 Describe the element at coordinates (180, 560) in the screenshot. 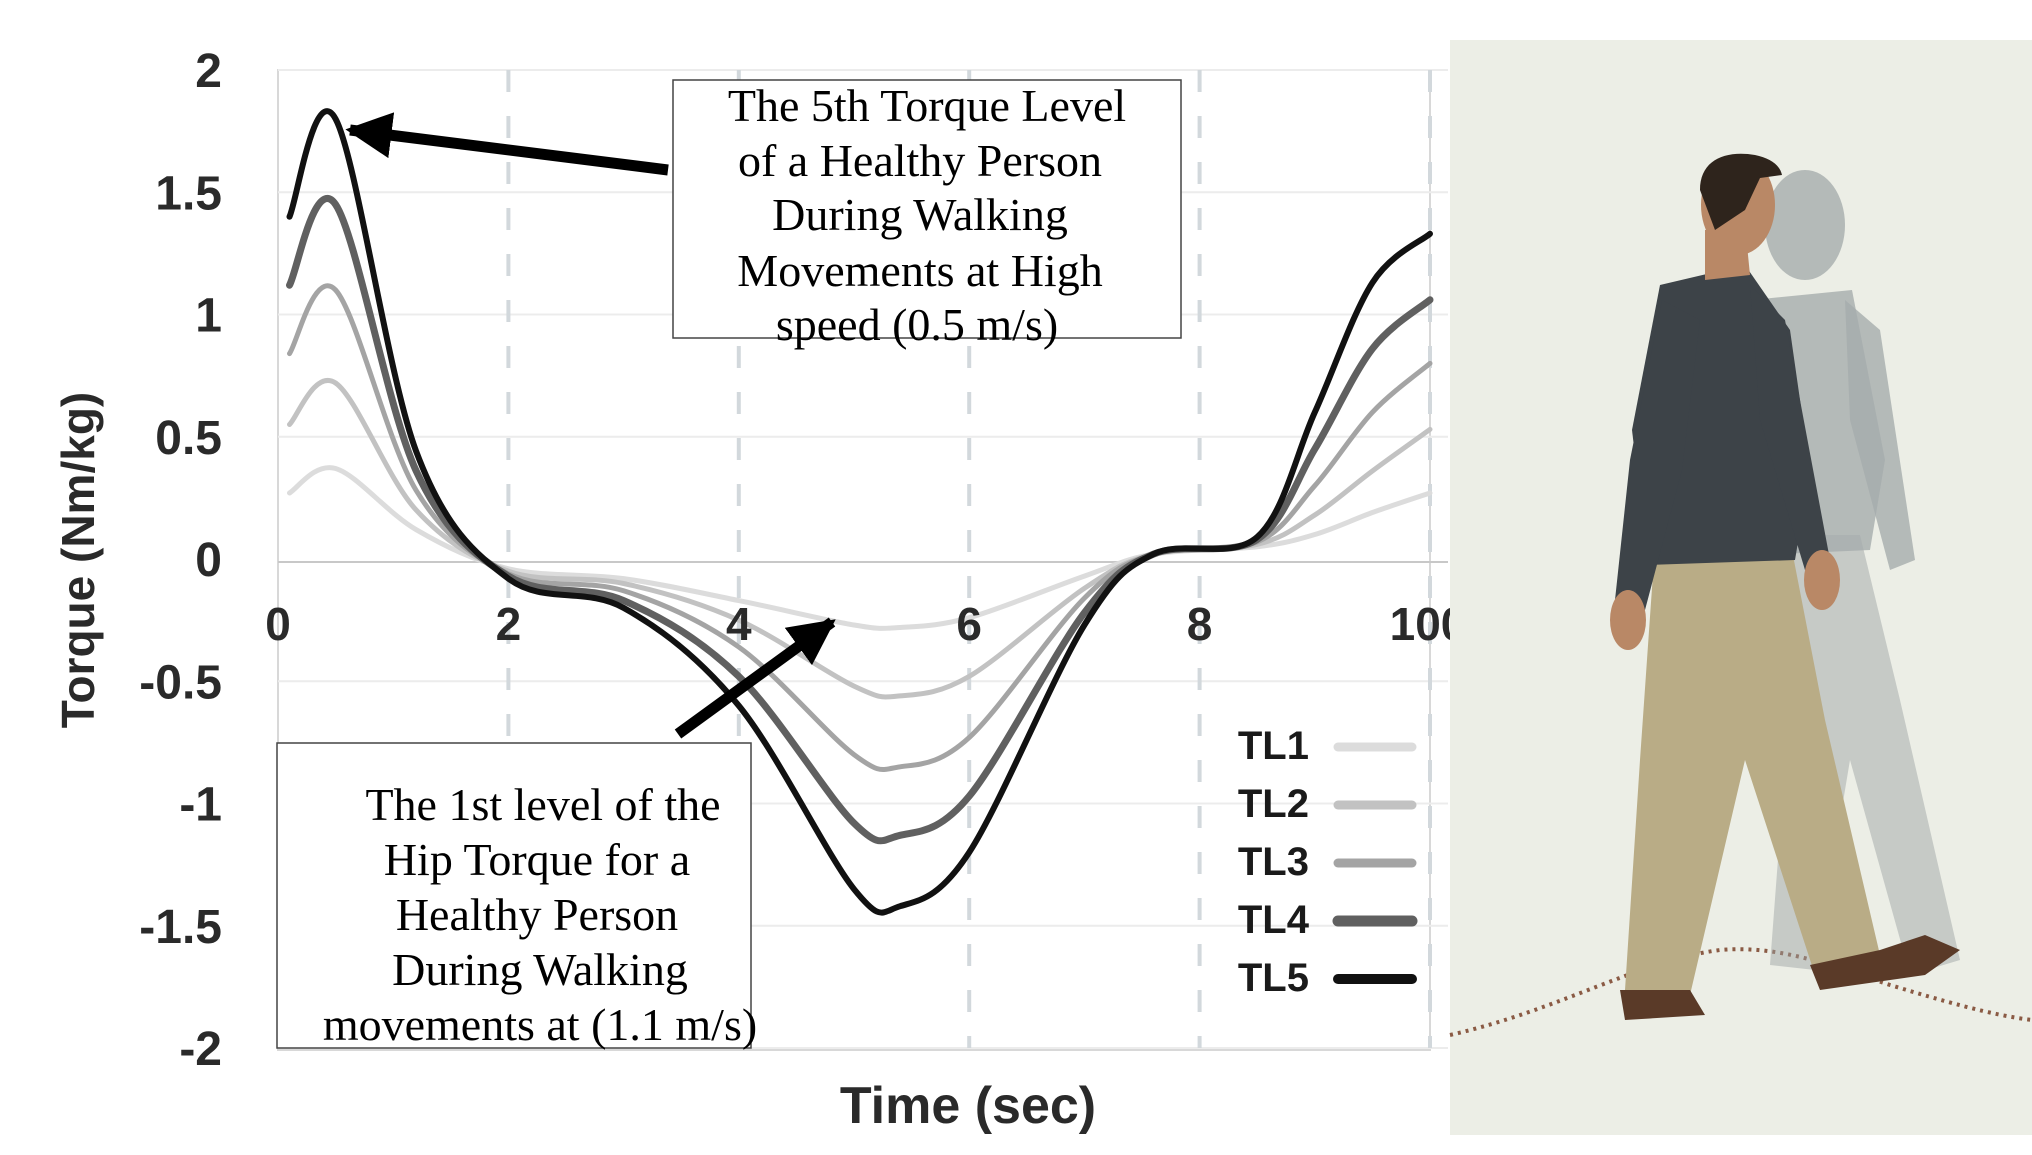

I see `y-tick-labels: 2 1.5 1 0.5 0 -0.5 -1 -1.5 -2` at that location.